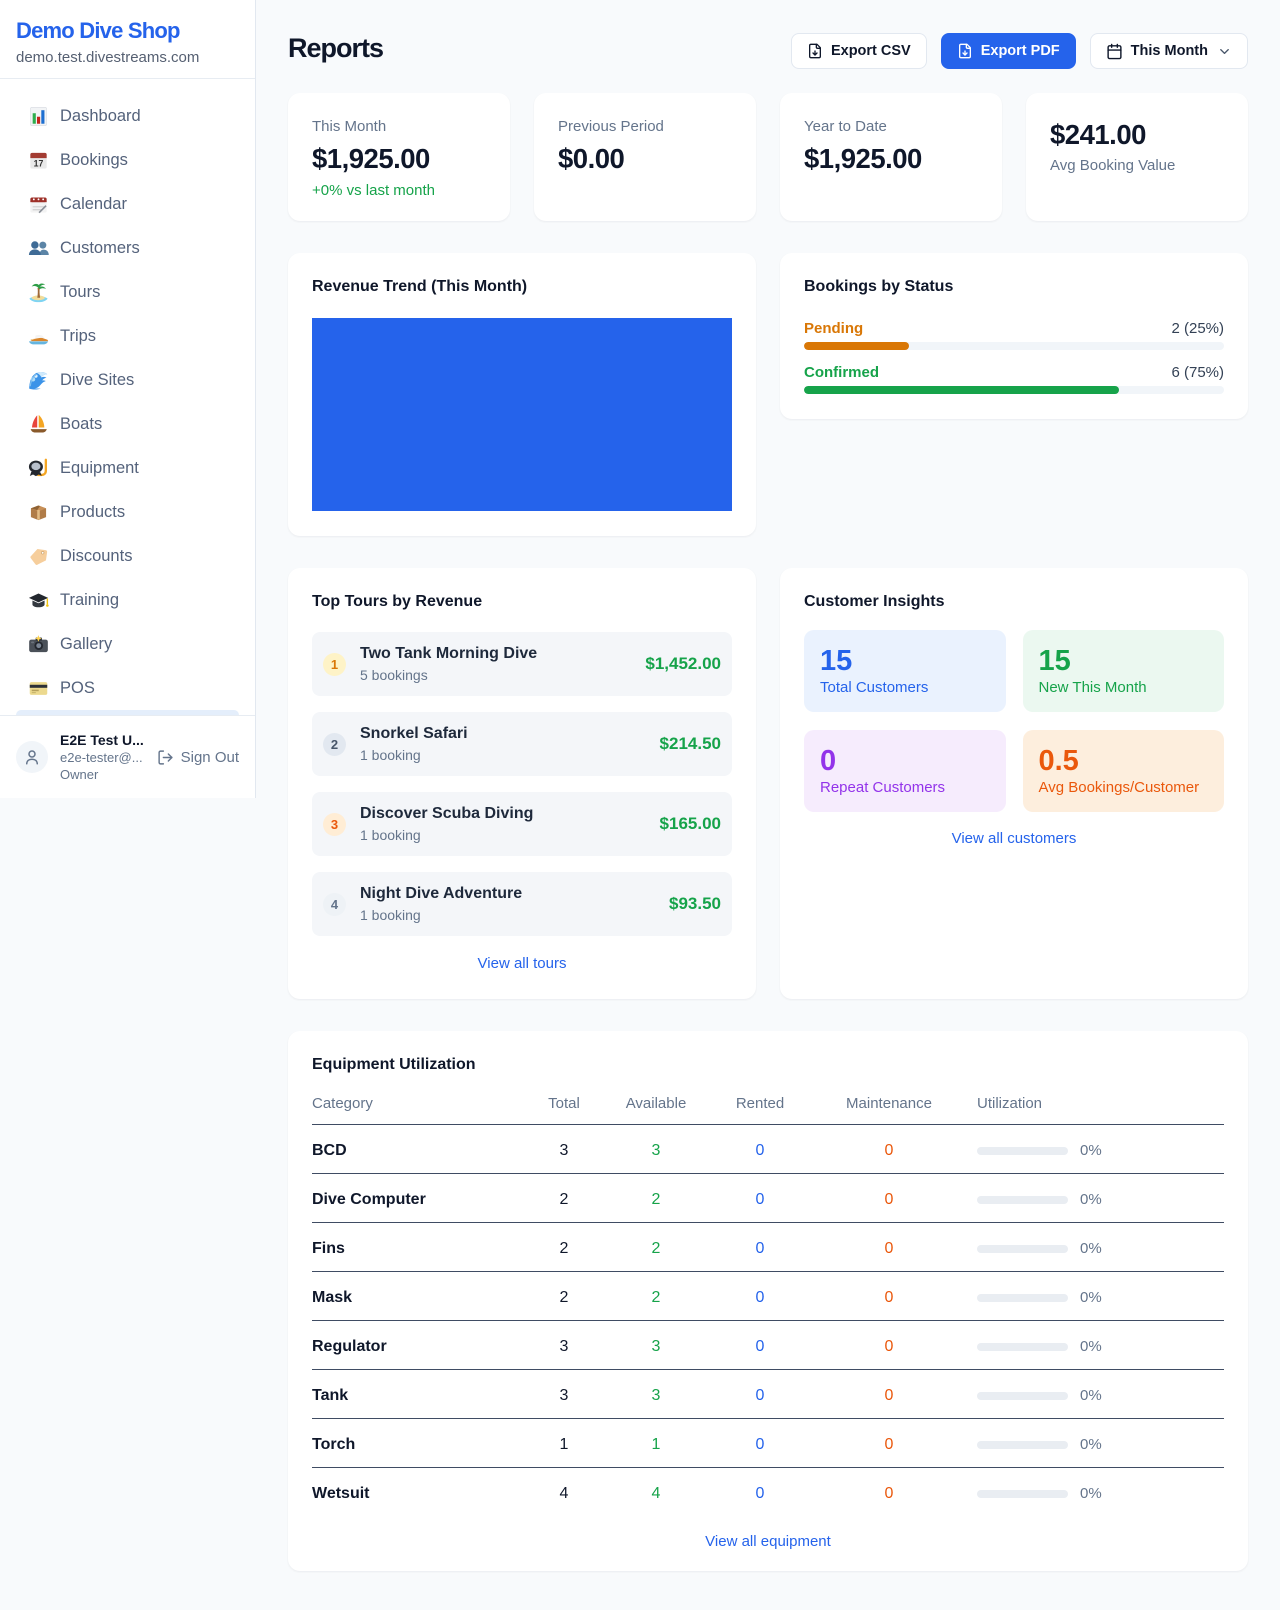 The width and height of the screenshot is (1280, 1610). Describe the element at coordinates (39, 163) in the screenshot. I see `svg-text: 17` at that location.